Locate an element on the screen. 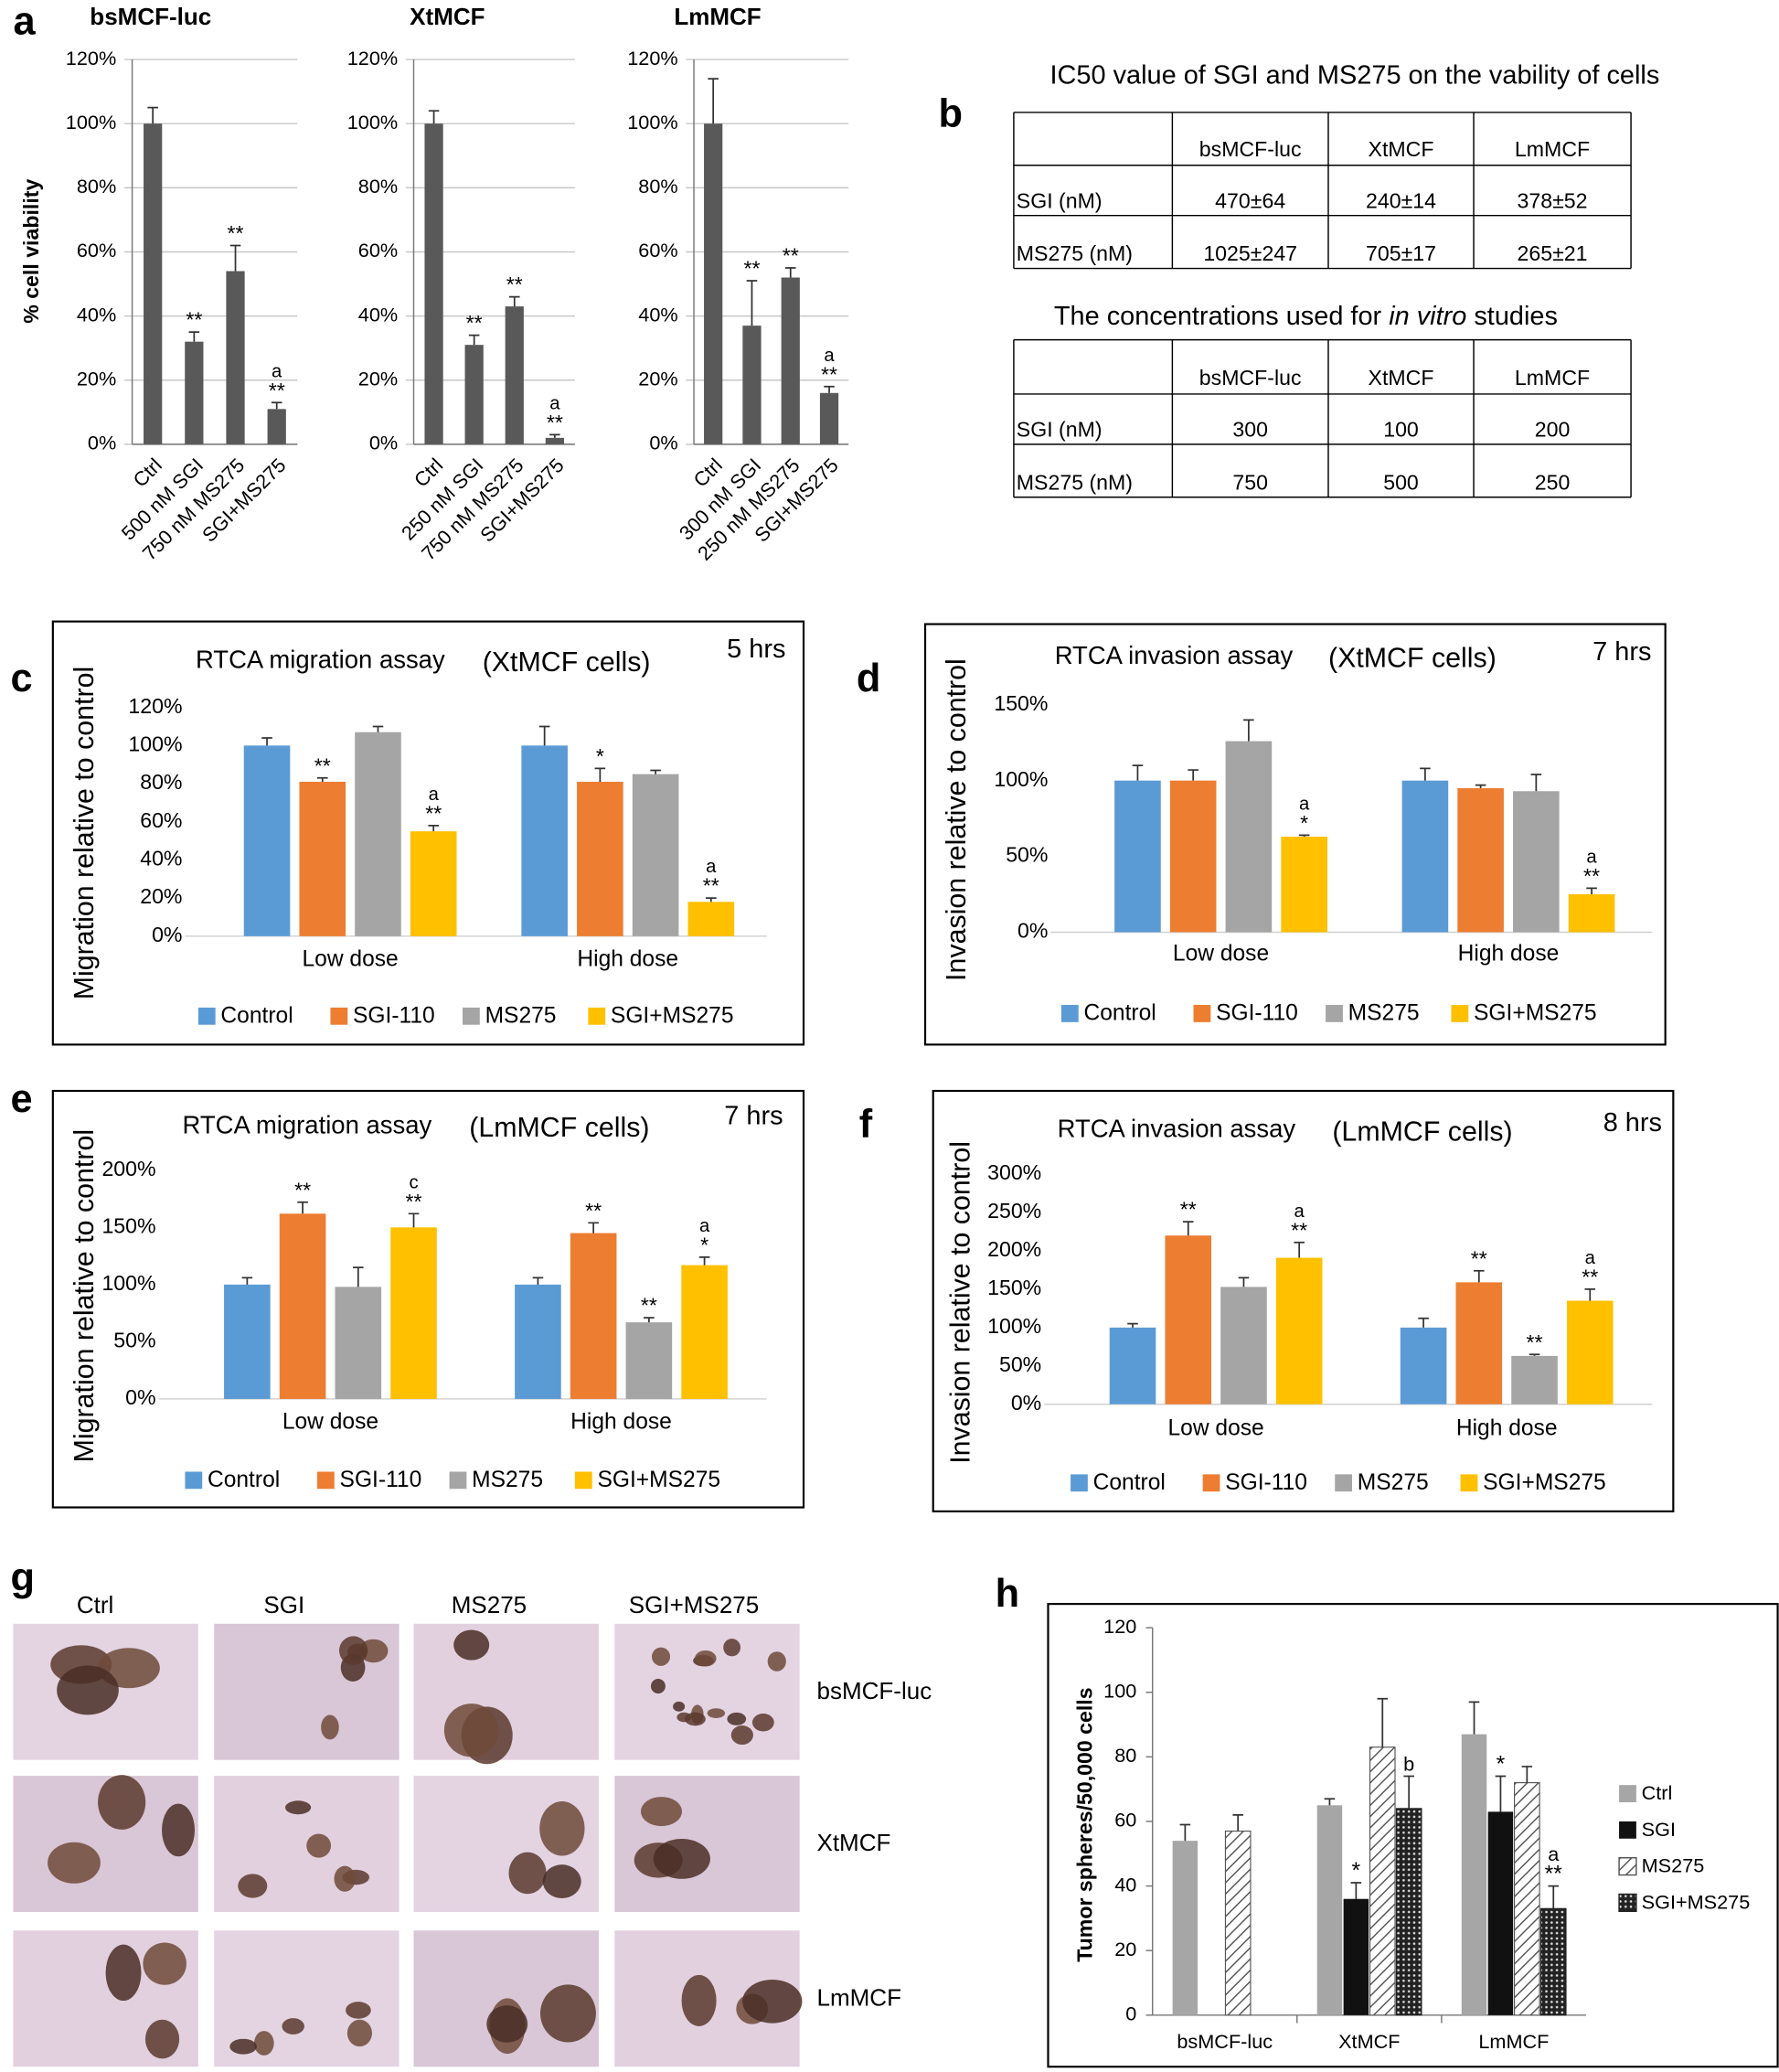 Image resolution: width=1779 pixels, height=2072 pixels. legend-label: Control is located at coordinates (256, 1016).